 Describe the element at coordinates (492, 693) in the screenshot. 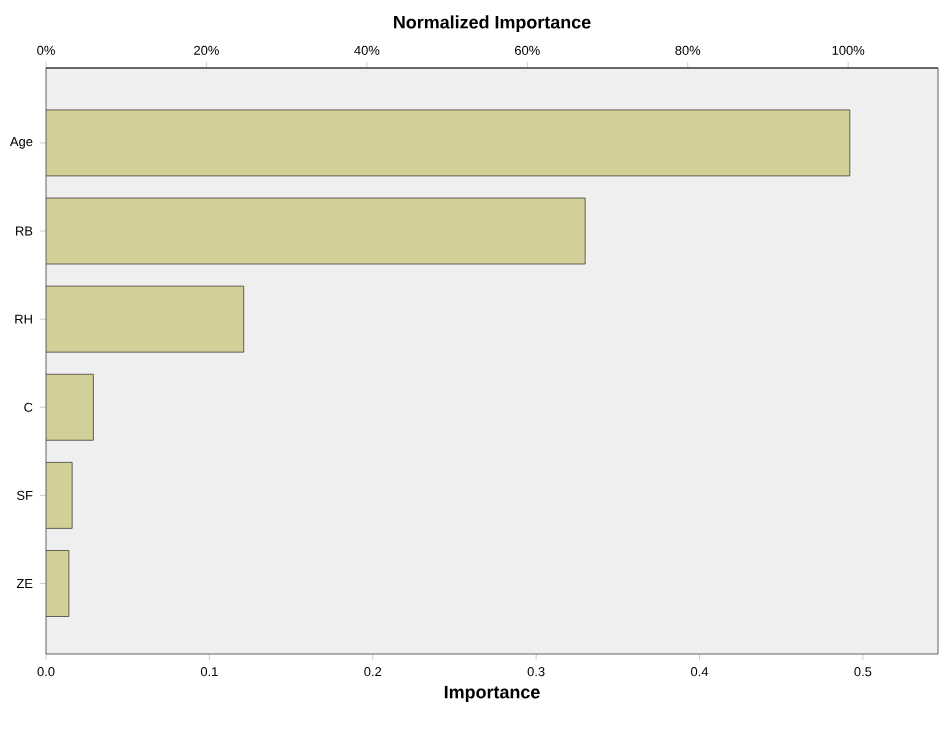

I see `x-axis-title: Importance` at that location.